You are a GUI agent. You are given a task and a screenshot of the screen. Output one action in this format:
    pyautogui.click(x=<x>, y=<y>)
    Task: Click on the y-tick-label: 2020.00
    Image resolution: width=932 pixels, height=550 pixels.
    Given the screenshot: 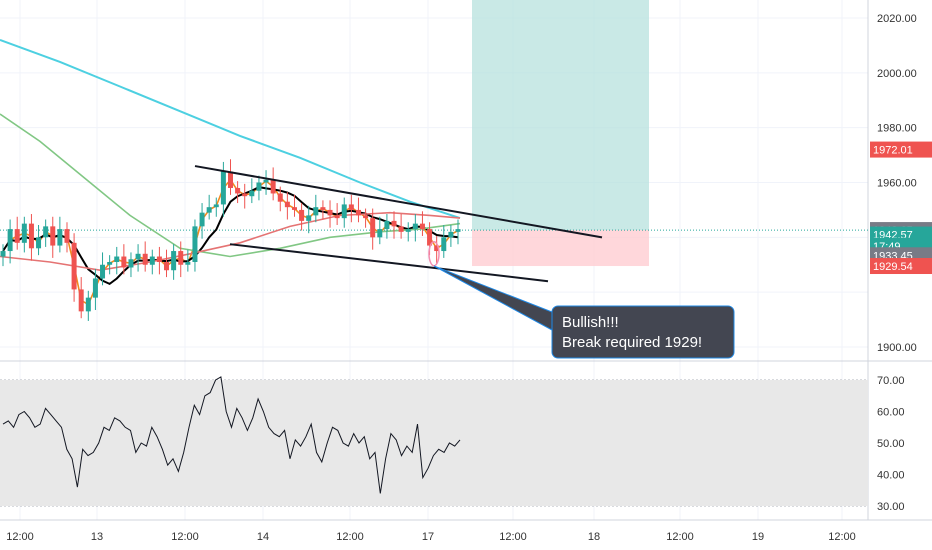 What is the action you would take?
    pyautogui.click(x=897, y=19)
    